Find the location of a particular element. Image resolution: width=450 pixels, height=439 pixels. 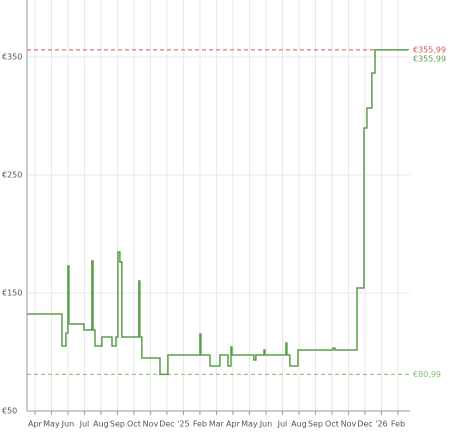

y-tick-label: €50 is located at coordinates (9, 411).